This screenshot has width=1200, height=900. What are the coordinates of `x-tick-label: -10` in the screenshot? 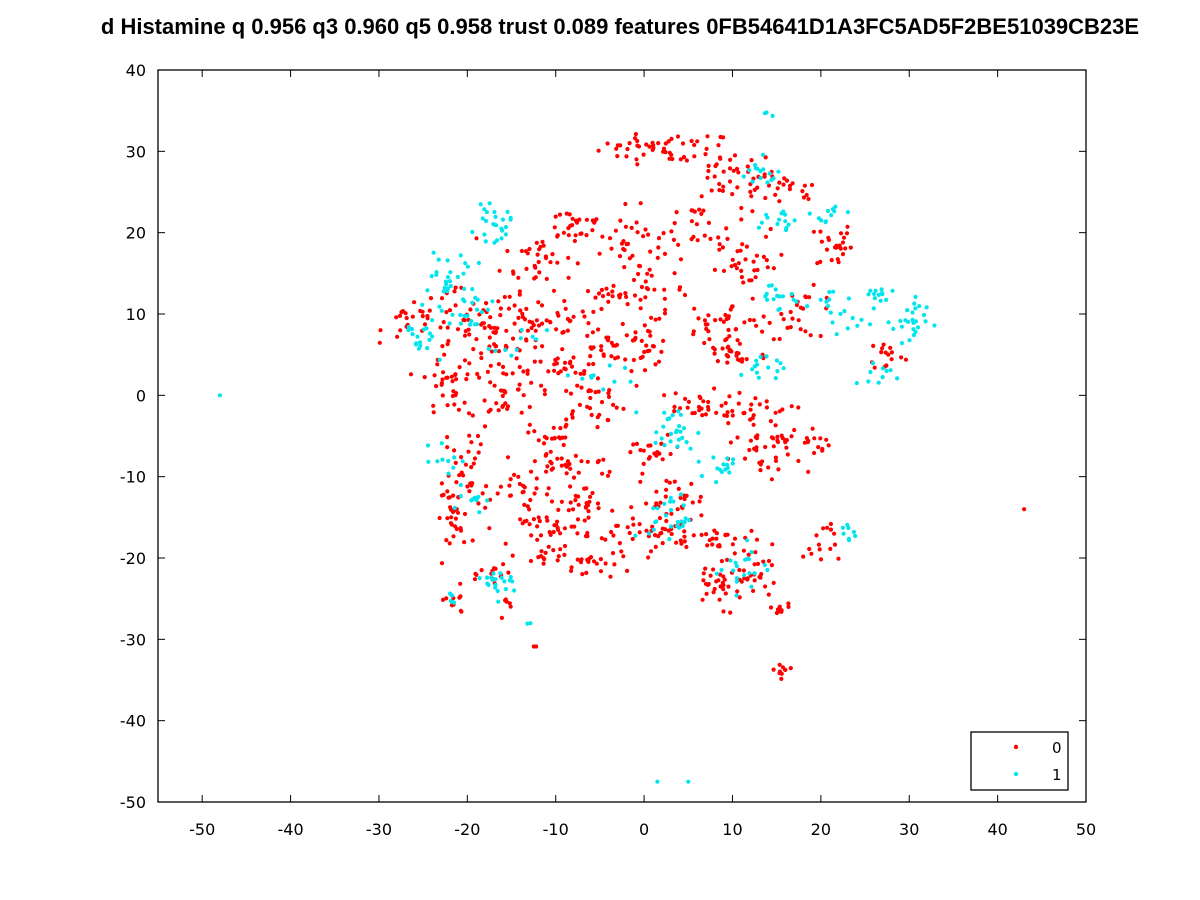 It's located at (556, 829).